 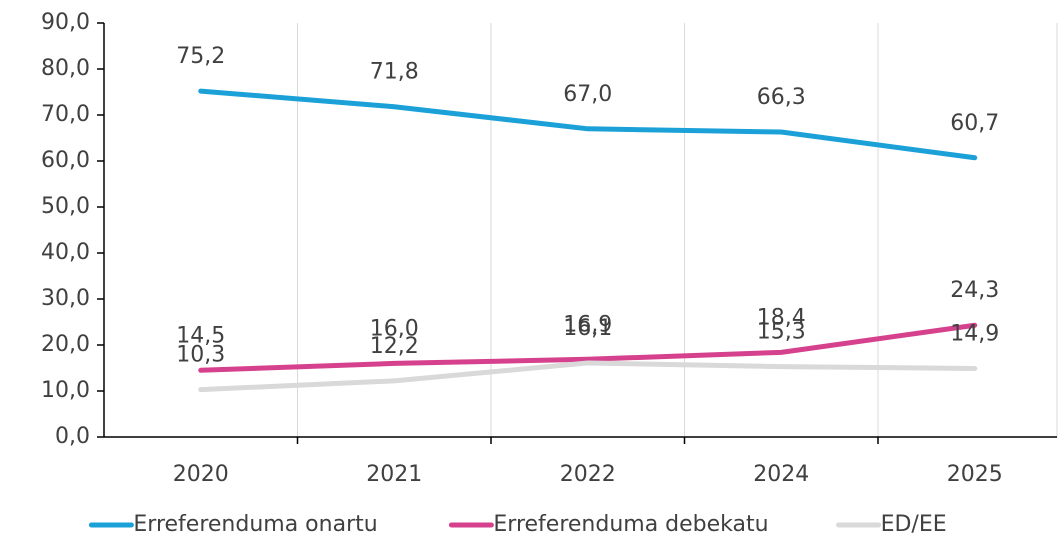 What do you see at coordinates (587, 94) in the screenshot?
I see `data-label: 67,0` at bounding box center [587, 94].